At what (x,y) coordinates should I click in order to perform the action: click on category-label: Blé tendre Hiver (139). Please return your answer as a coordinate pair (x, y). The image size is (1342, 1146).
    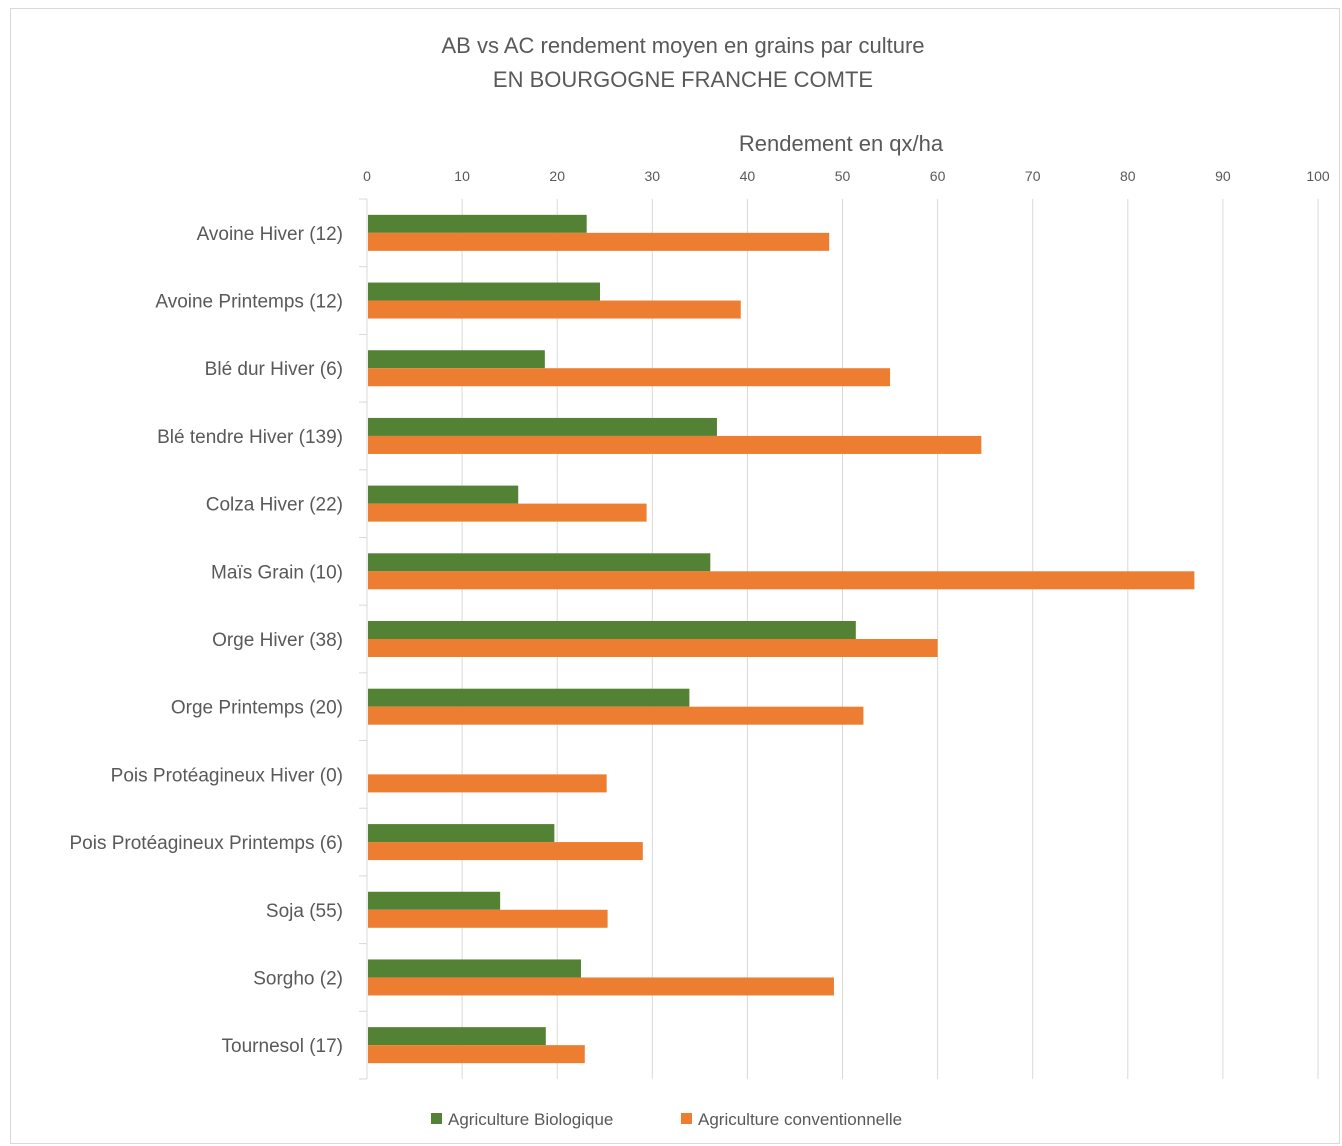
    Looking at the image, I should click on (250, 437).